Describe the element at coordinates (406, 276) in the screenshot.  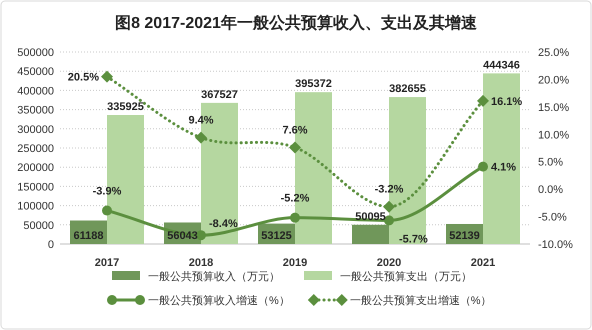
I see `legend-label: 一般公共预算支出（万元）` at that location.